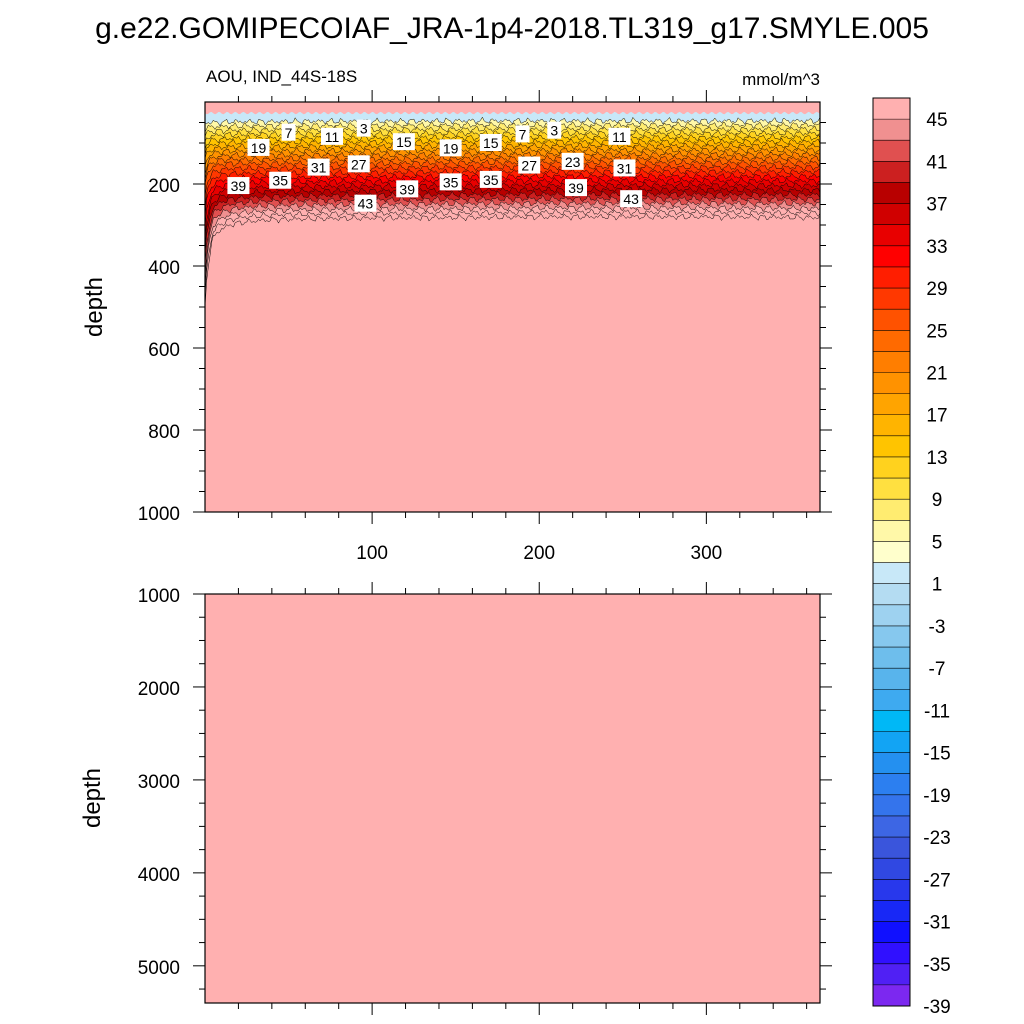 The image size is (1024, 1024). Describe the element at coordinates (936, 289) in the screenshot. I see `colorbar-label: 29` at that location.